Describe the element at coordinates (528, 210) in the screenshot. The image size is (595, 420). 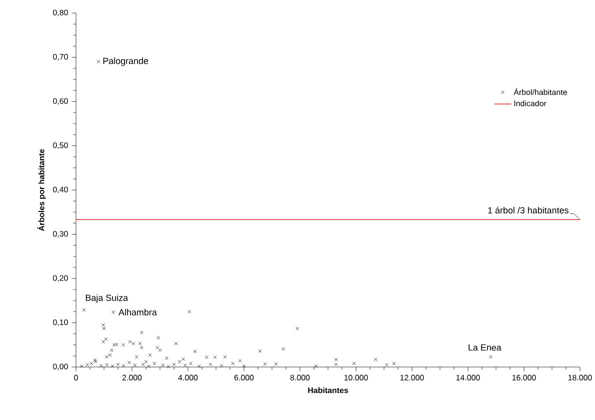
I see `annotation: 1 árbol /3 habitantes` at that location.